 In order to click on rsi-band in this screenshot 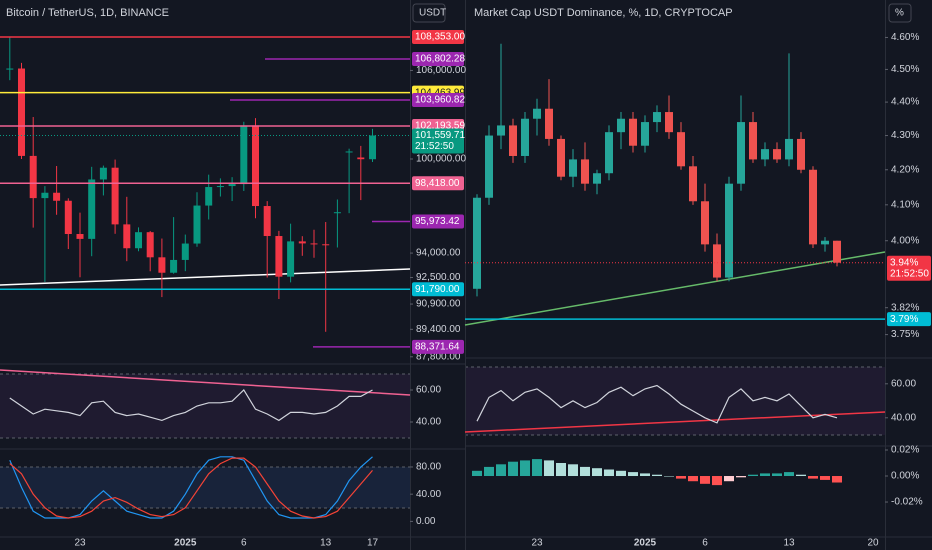, I will do `click(205, 406)`.